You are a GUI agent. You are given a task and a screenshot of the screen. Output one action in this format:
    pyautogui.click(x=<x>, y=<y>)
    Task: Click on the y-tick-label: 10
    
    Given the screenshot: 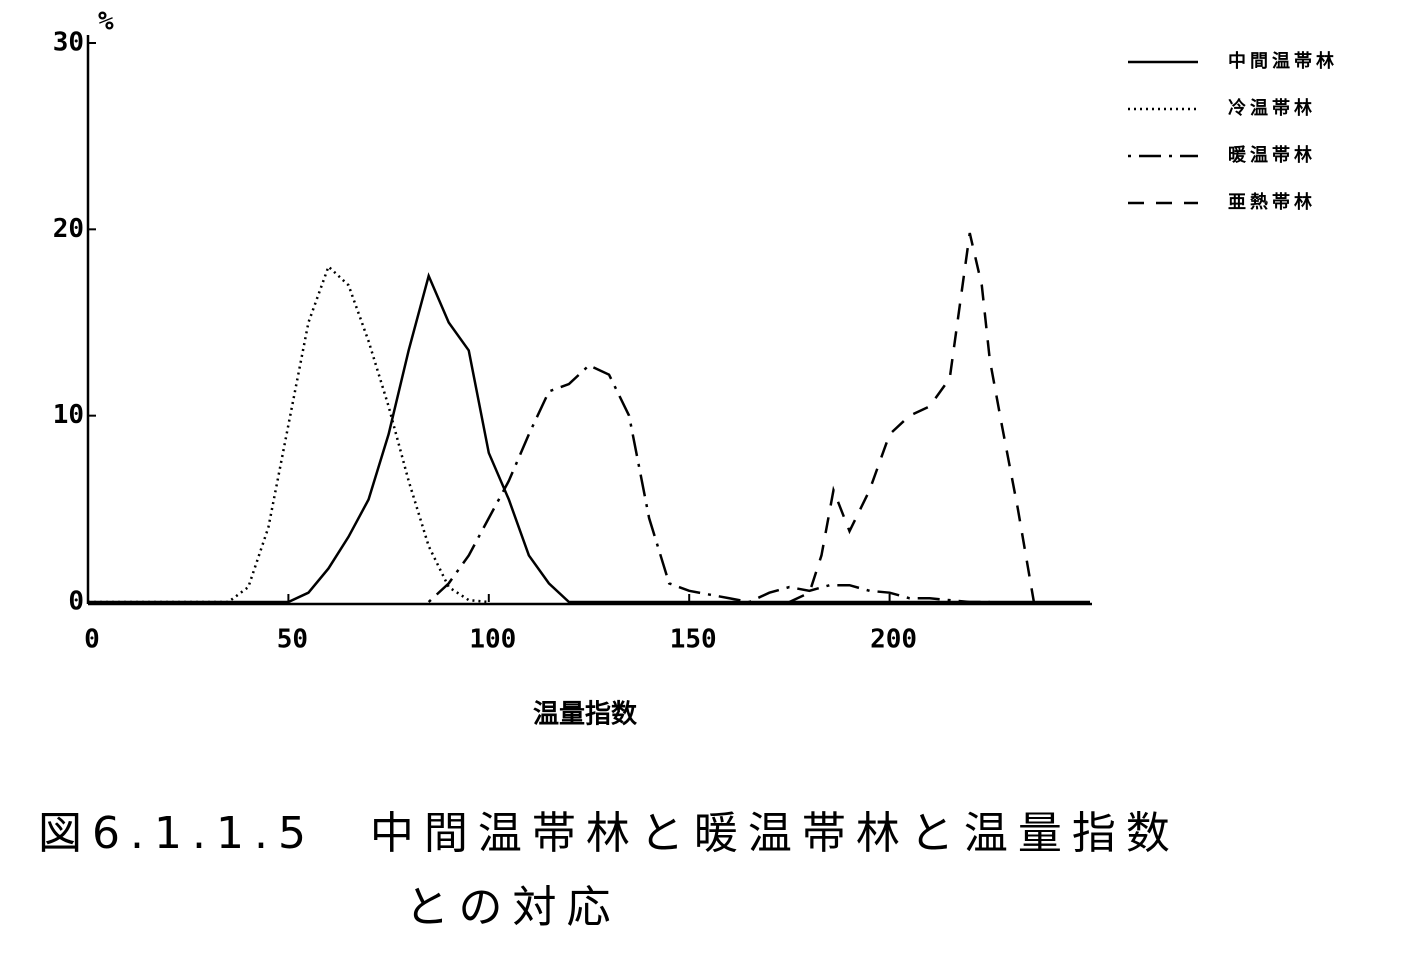 What is the action you would take?
    pyautogui.click(x=68, y=415)
    